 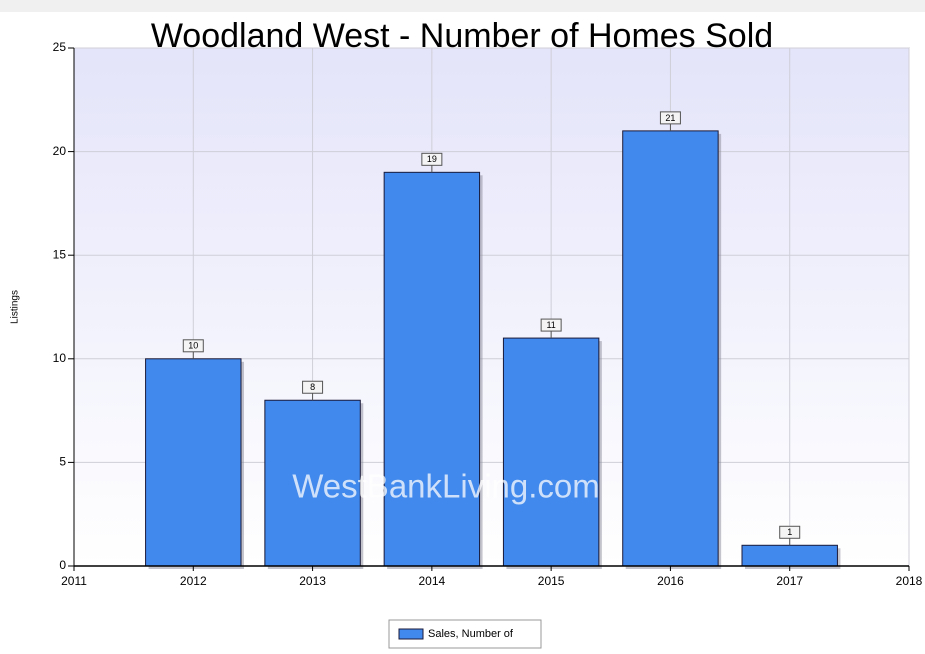 What do you see at coordinates (670, 581) in the screenshot?
I see `x-tick-label: 2016` at bounding box center [670, 581].